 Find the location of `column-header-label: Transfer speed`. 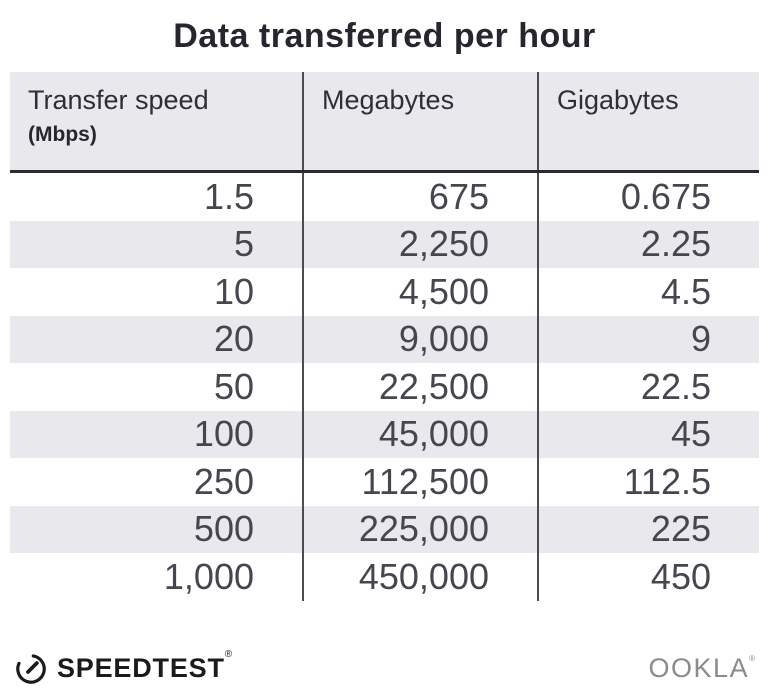

column-header-label: Transfer speed is located at coordinates (118, 100).